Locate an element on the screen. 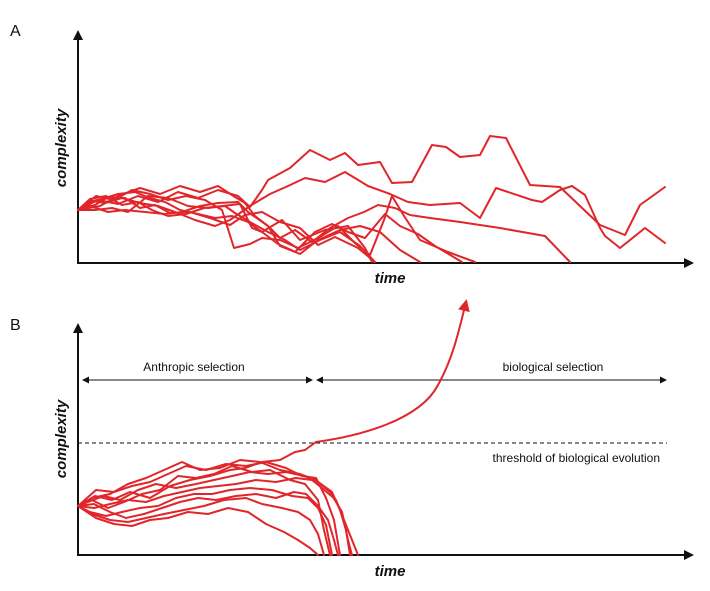 The width and height of the screenshot is (710, 591). panel-b-y-axis-label: complexity is located at coordinates (61, 438).